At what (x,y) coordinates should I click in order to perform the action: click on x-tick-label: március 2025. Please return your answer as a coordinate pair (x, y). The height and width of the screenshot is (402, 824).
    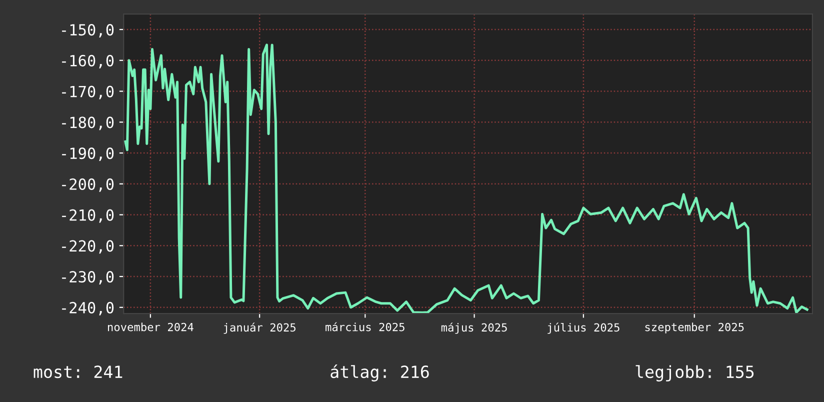
    Looking at the image, I should click on (365, 327).